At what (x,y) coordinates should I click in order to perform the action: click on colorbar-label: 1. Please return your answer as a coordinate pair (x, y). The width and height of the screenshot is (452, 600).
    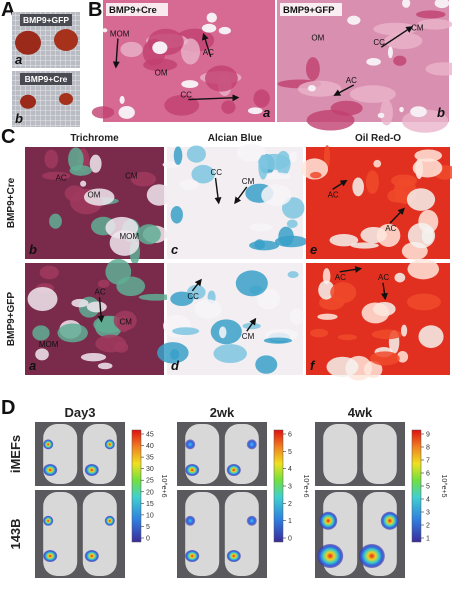
    Looking at the image, I should click on (428, 539).